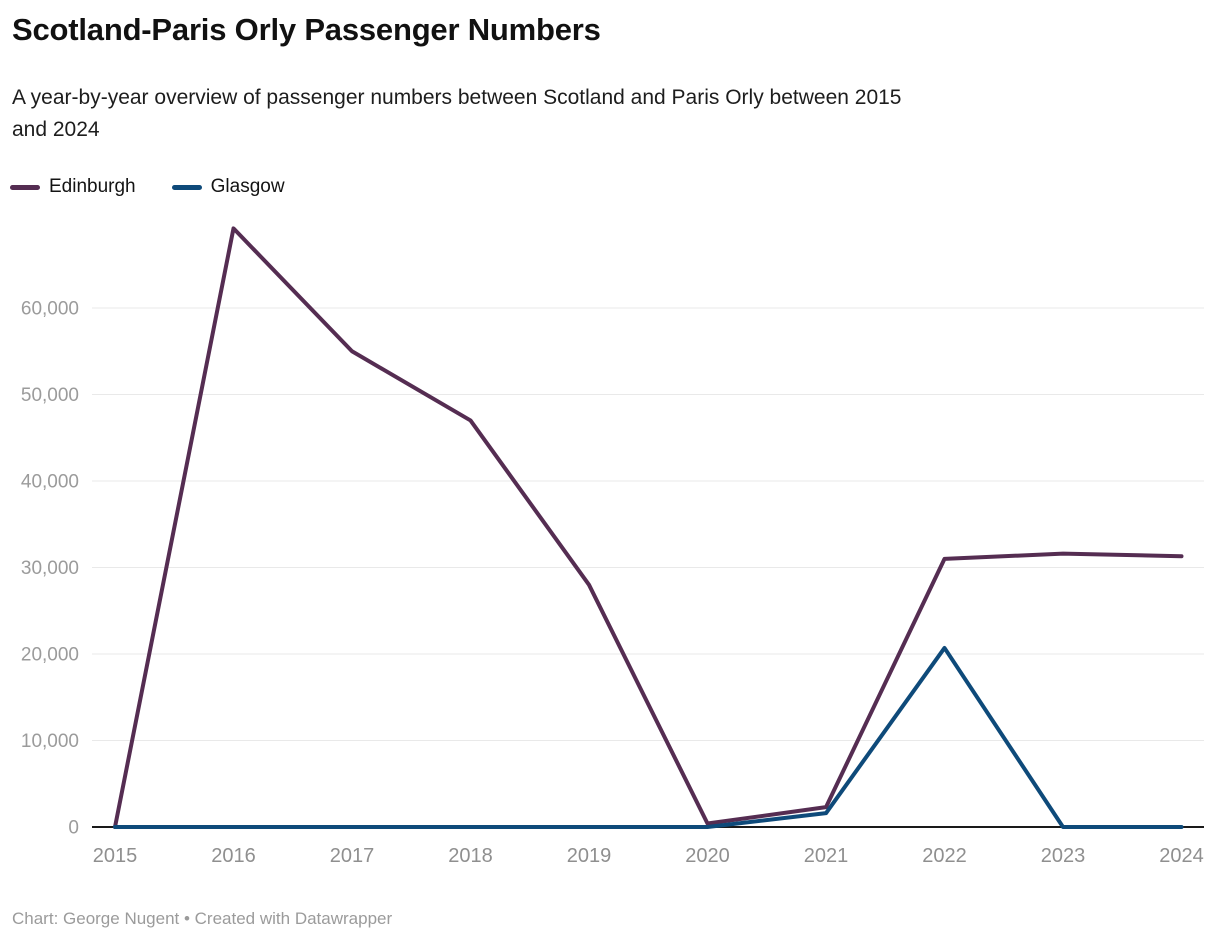 Image resolution: width=1220 pixels, height=944 pixels. I want to click on y-tick-label: 60,000, so click(50, 309).